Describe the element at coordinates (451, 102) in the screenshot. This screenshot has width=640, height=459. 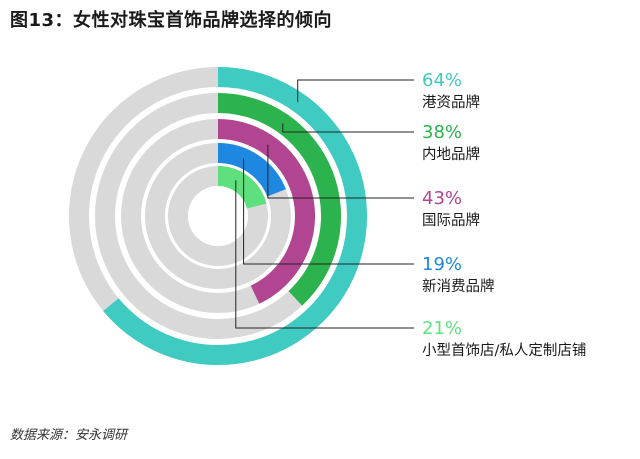
I see `series-name: 港资品牌` at that location.